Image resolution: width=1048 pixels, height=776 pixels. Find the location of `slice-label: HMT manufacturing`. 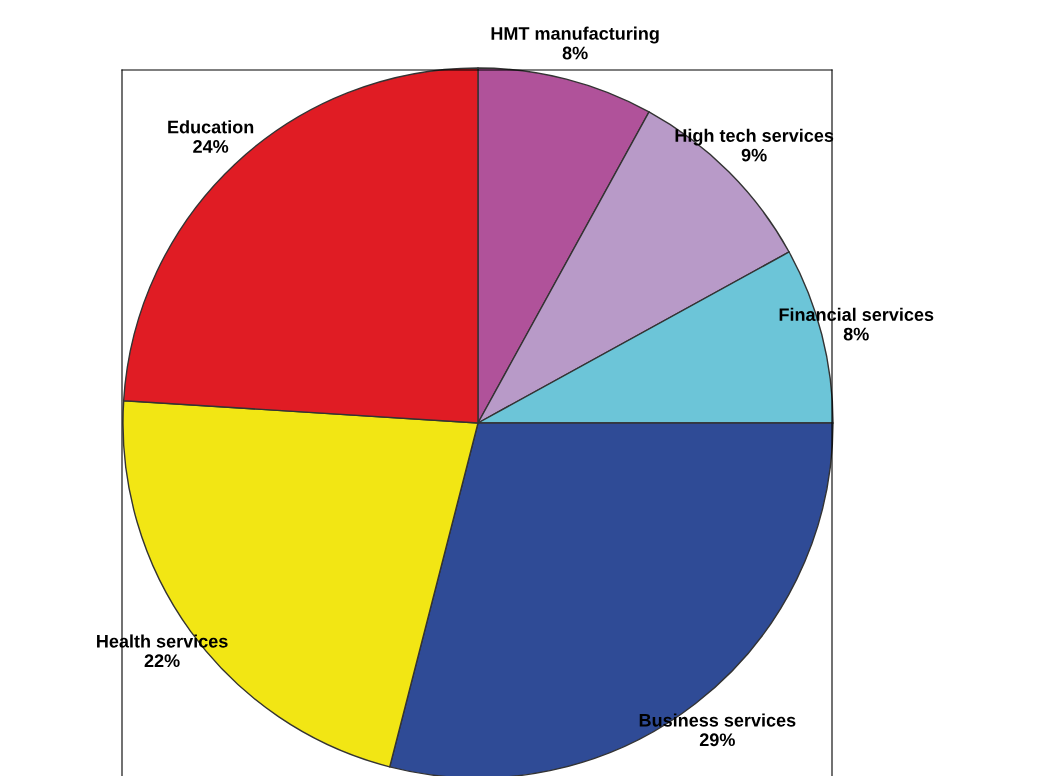

slice-label: HMT manufacturing is located at coordinates (575, 35).